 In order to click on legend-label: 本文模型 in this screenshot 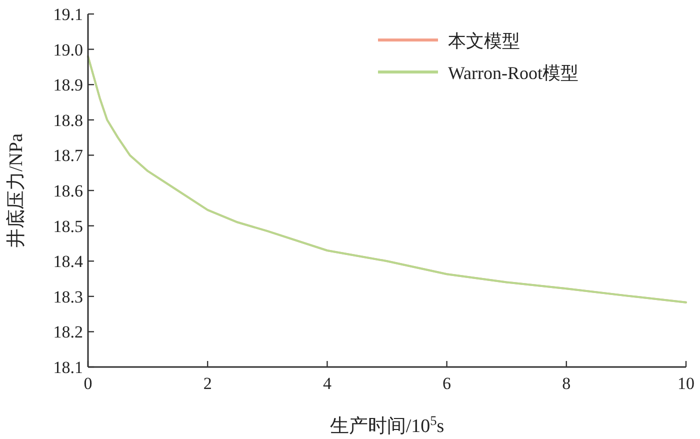, I will do `click(484, 41)`.